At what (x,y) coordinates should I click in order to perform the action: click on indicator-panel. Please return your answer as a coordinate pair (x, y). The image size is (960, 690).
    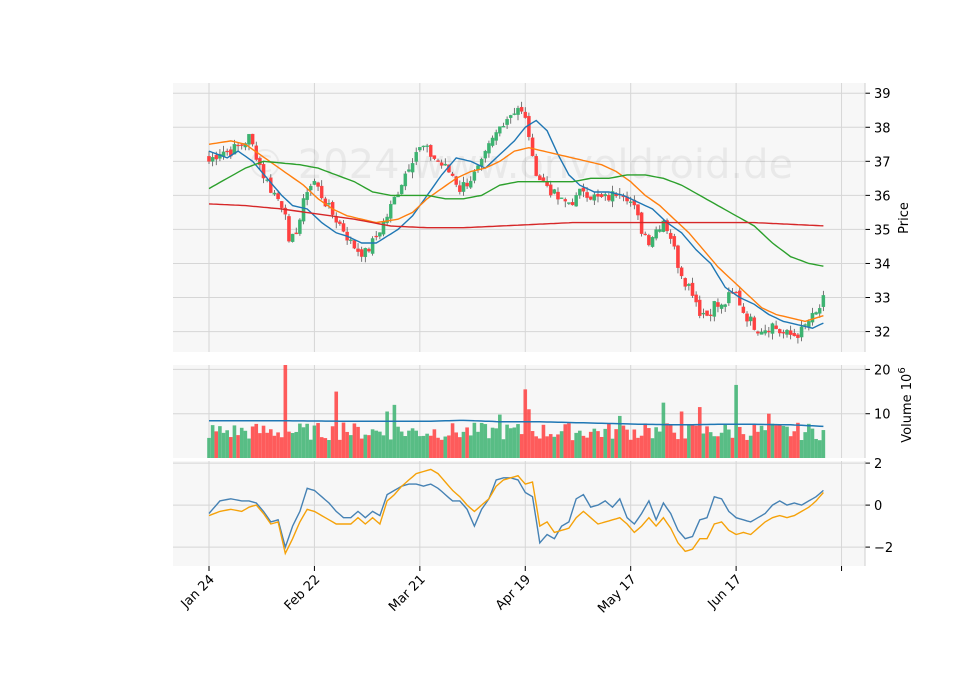
    Looking at the image, I should click on (516, 512).